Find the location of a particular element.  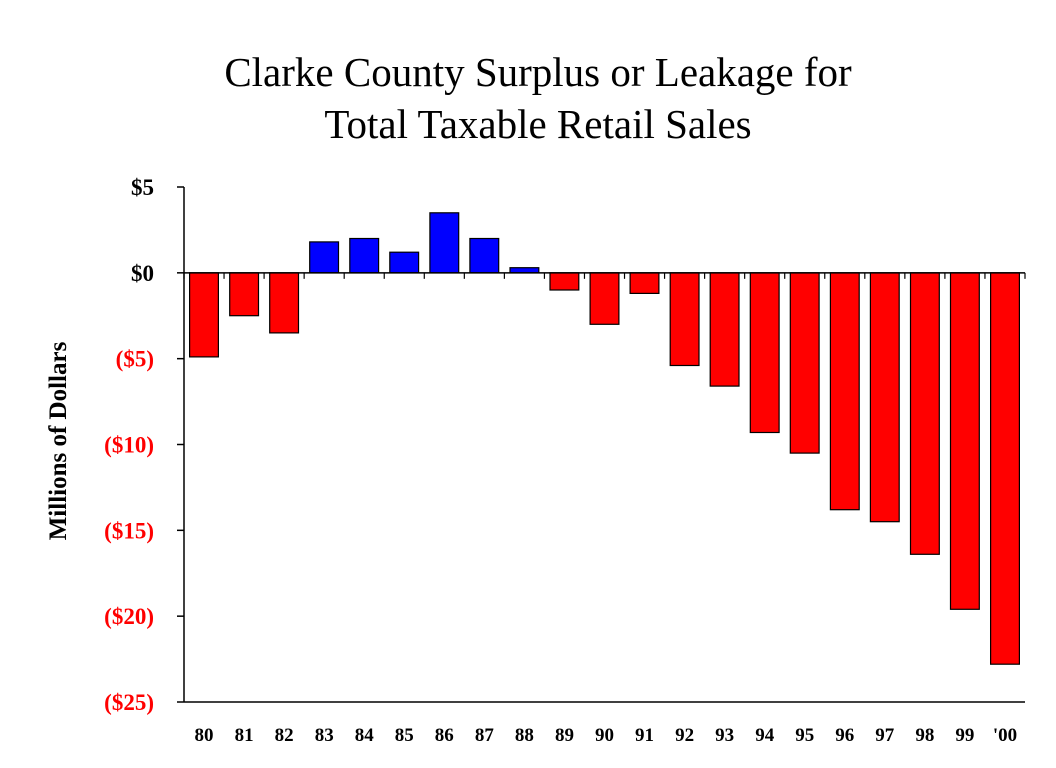

x-tick-label: 82 is located at coordinates (284, 735).